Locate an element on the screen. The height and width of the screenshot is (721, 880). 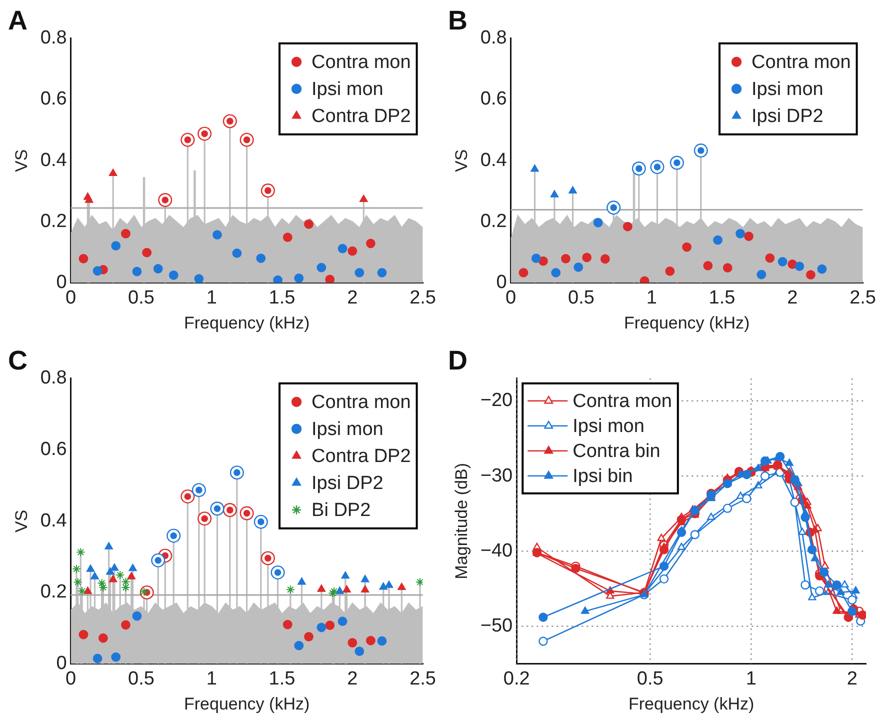
y-tick-label: −50 is located at coordinates (496, 625).